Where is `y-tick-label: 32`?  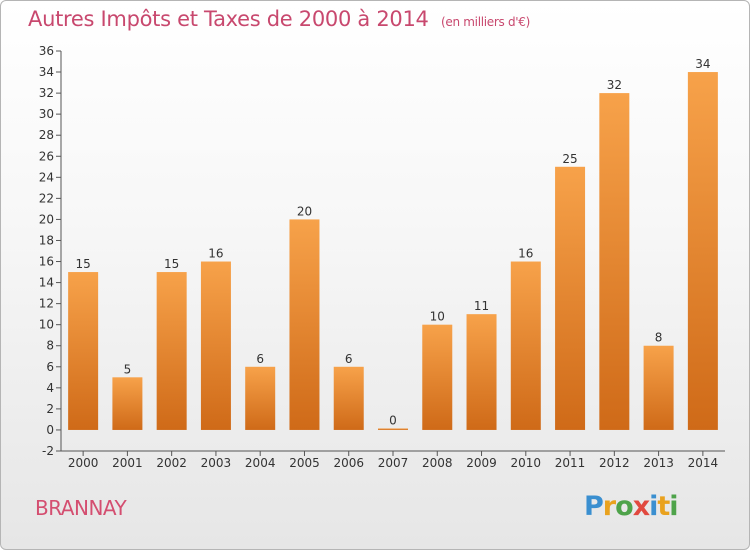
y-tick-label: 32 is located at coordinates (46, 93).